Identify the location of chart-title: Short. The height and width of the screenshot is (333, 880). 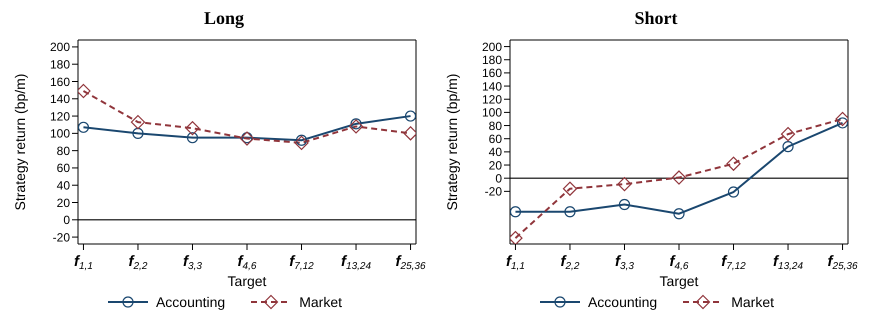
(656, 19).